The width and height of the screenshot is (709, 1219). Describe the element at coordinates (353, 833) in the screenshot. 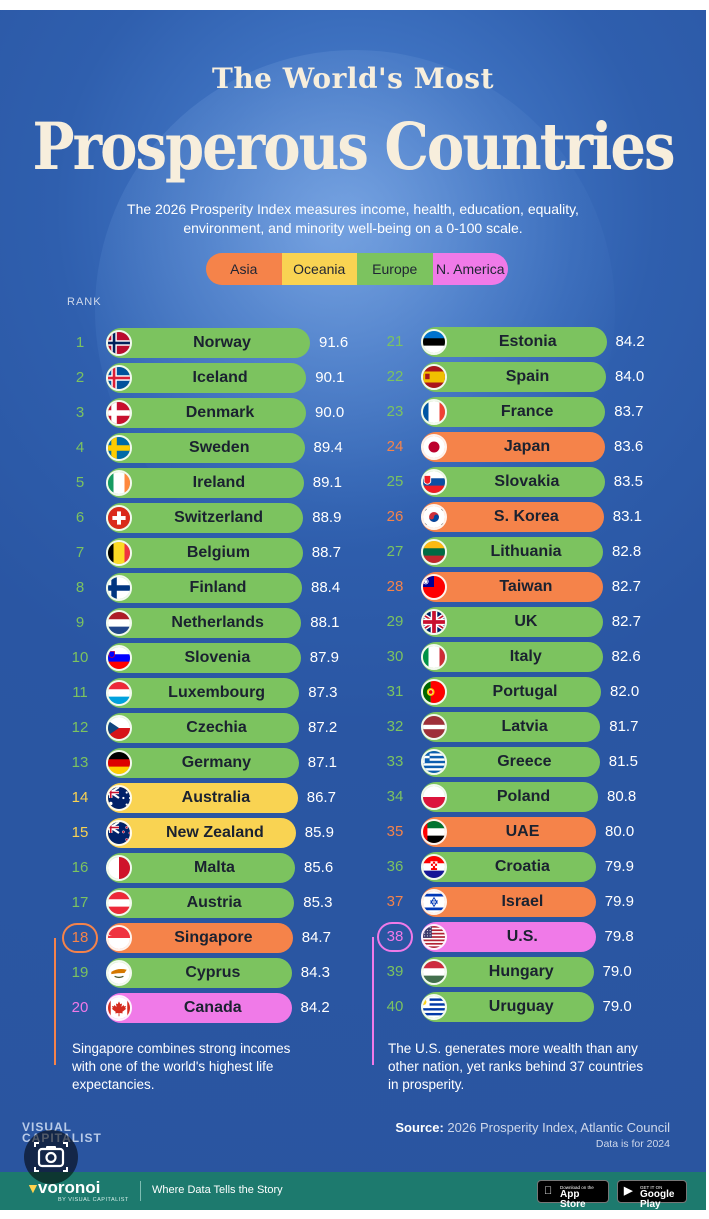

I see `country-row: 15 New Zealand 85.9` at that location.